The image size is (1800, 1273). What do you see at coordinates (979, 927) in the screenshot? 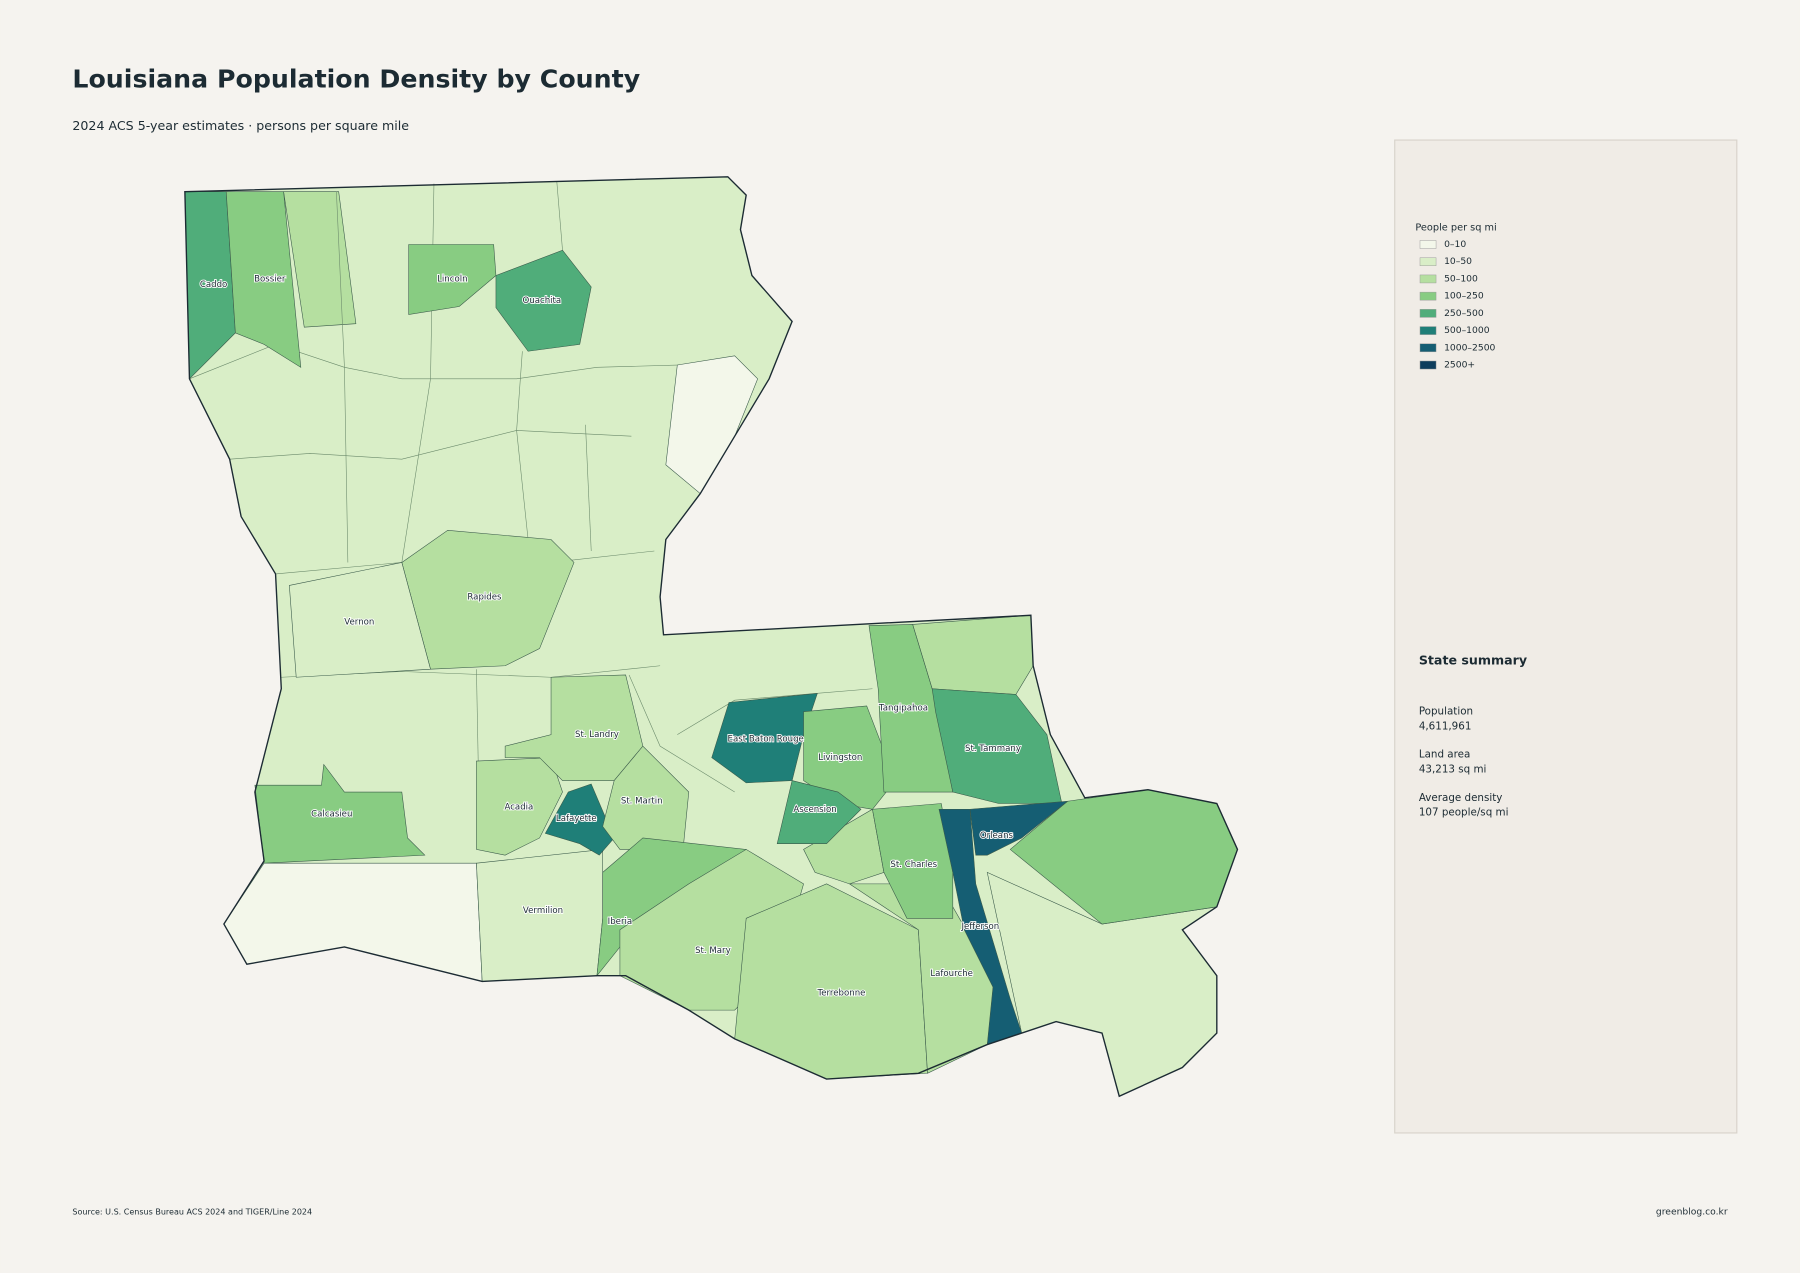
I see `parish-label: Jefferson` at bounding box center [979, 927].